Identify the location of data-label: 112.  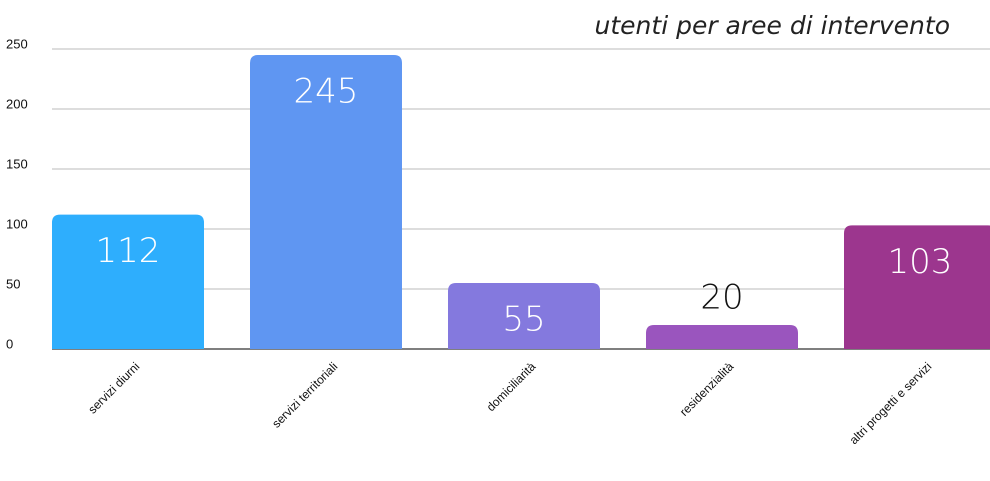
(128, 251).